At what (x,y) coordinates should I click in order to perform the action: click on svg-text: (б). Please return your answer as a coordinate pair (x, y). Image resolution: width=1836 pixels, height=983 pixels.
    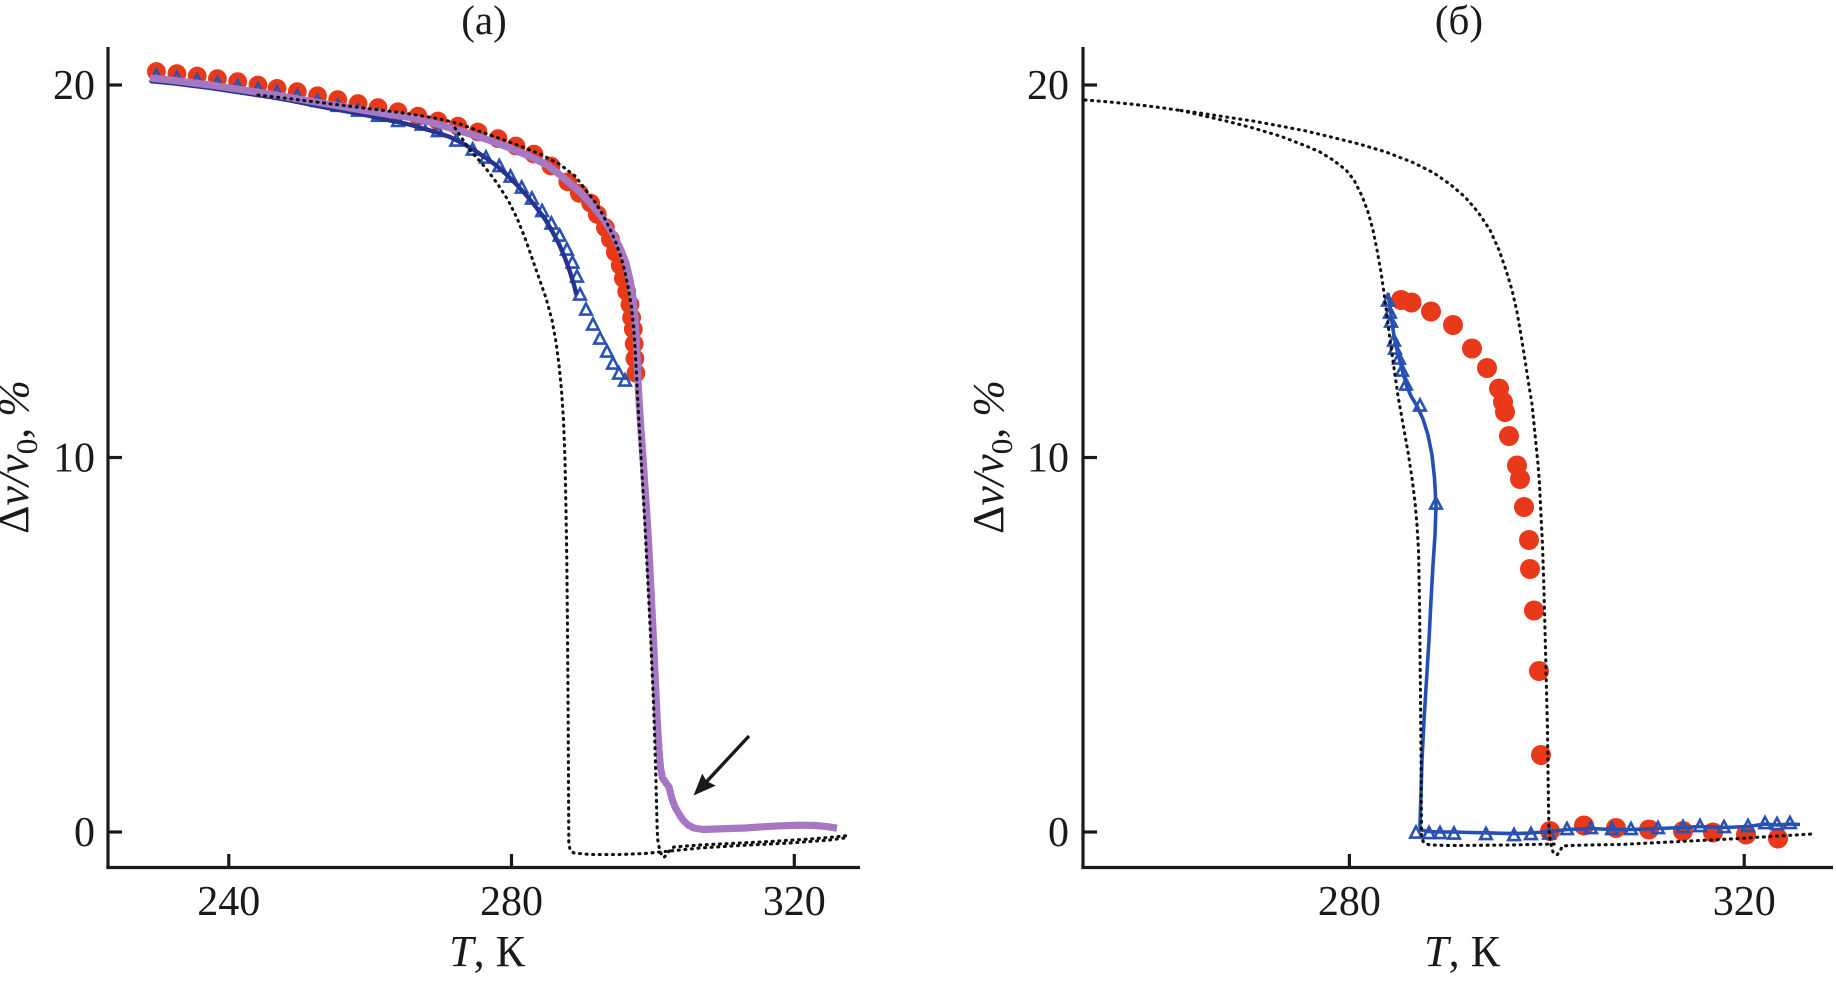
    Looking at the image, I should click on (1459, 21).